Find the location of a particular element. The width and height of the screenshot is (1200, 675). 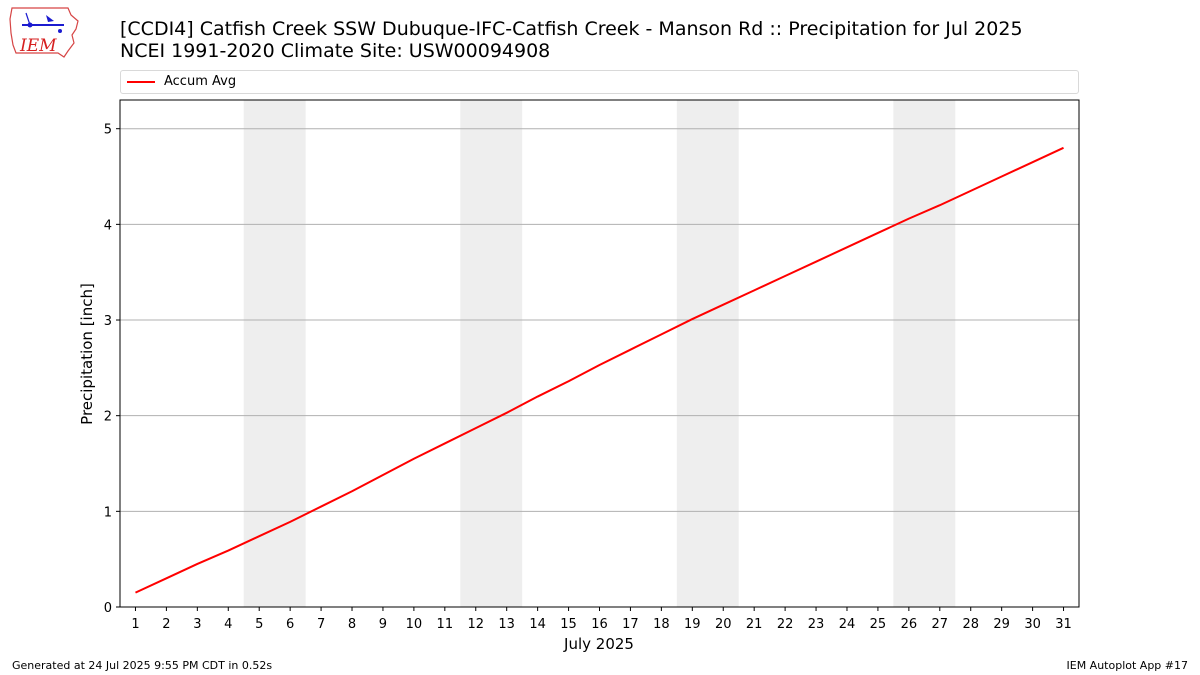

x-tick-label-21: 21 is located at coordinates (754, 624).